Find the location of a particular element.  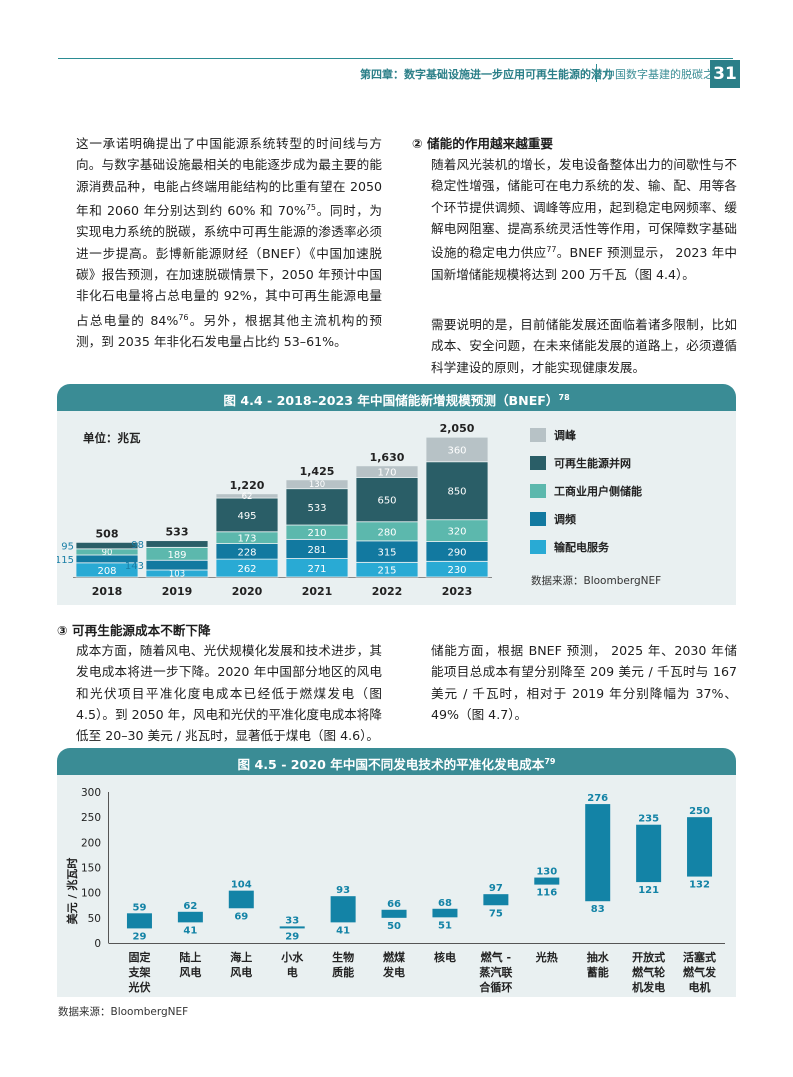

category-label: 核电 is located at coordinates (445, 957).